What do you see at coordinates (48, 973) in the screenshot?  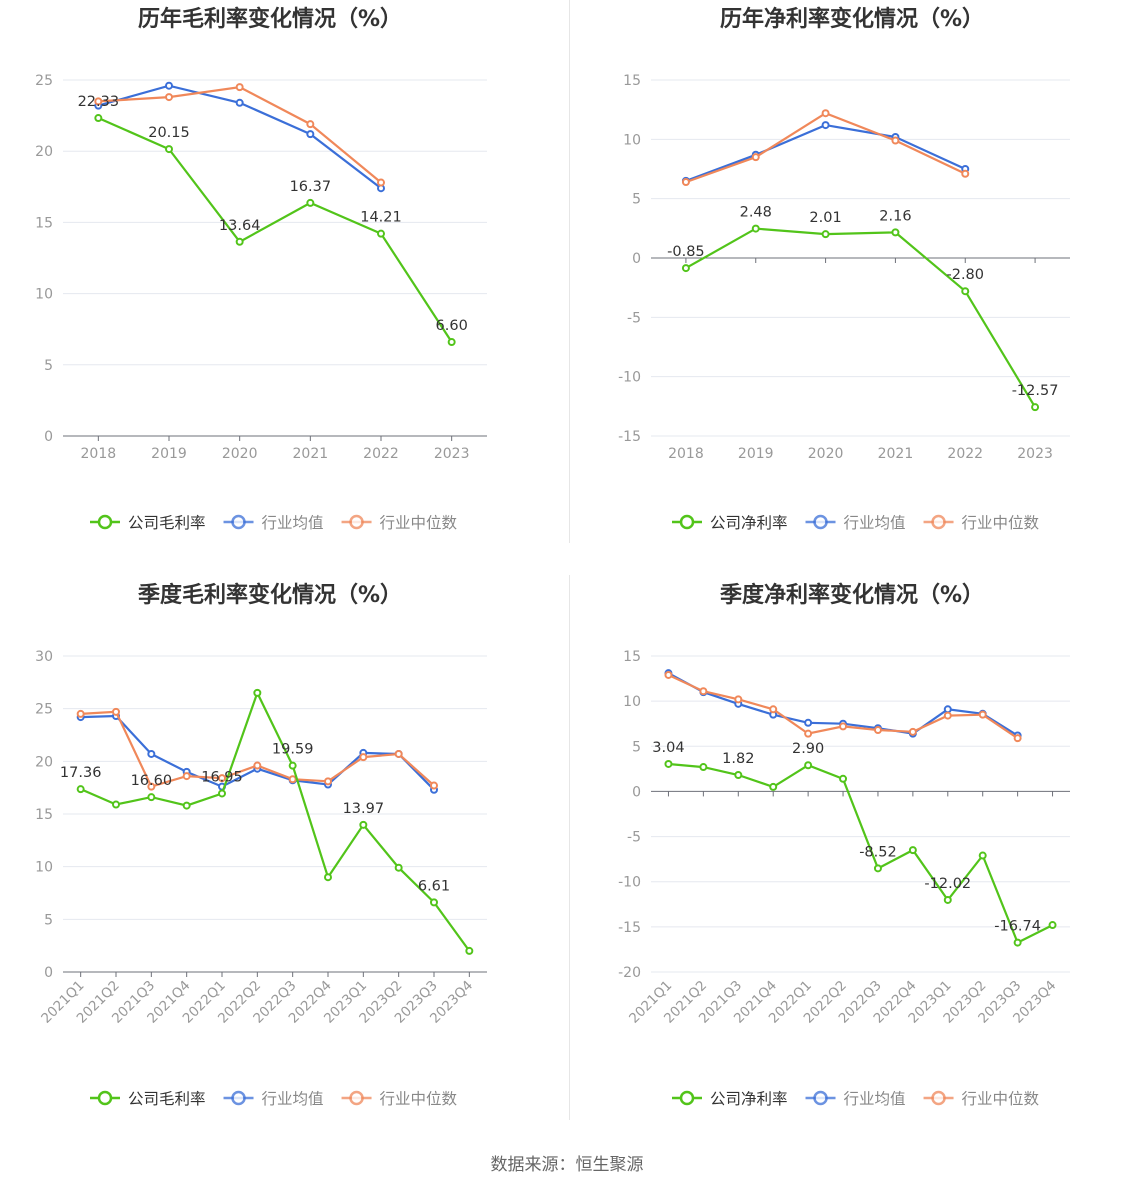 I see `chart3-y-tick-label: 0` at bounding box center [48, 973].